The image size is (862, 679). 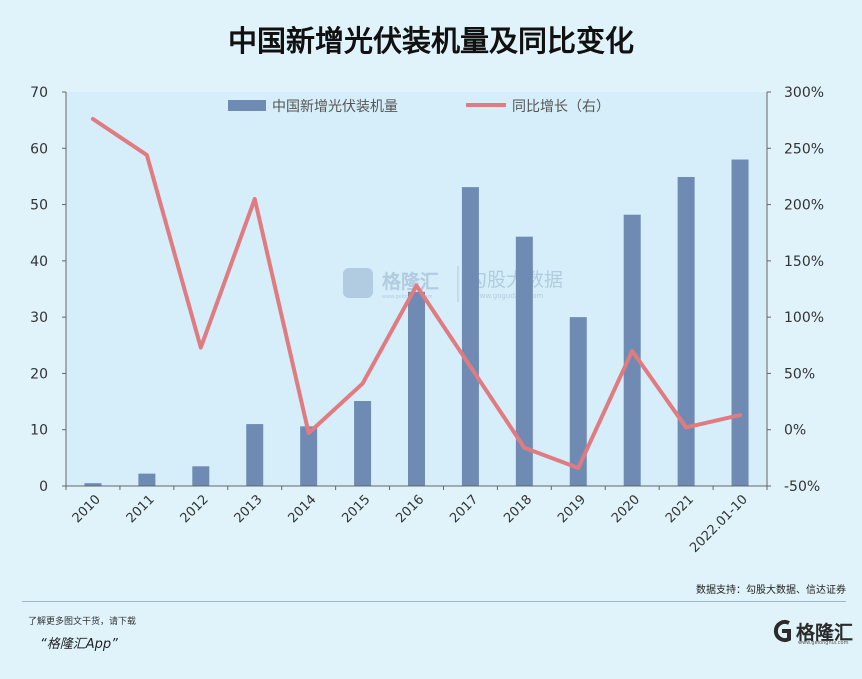 What do you see at coordinates (626, 509) in the screenshot?
I see `x-tick-label: 2020` at bounding box center [626, 509].